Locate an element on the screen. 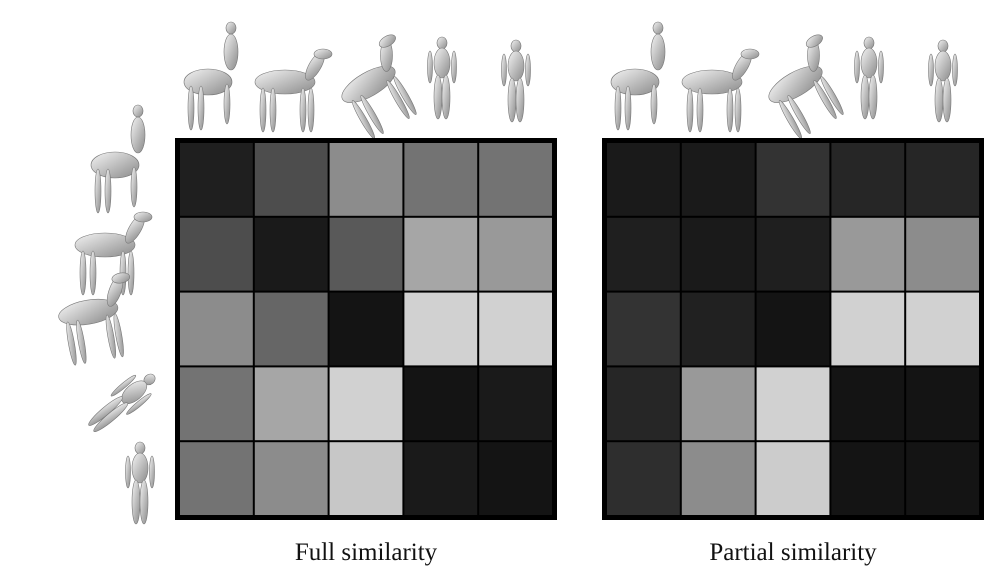 This screenshot has height=570, width=986. caption: Partial similarity is located at coordinates (793, 552).